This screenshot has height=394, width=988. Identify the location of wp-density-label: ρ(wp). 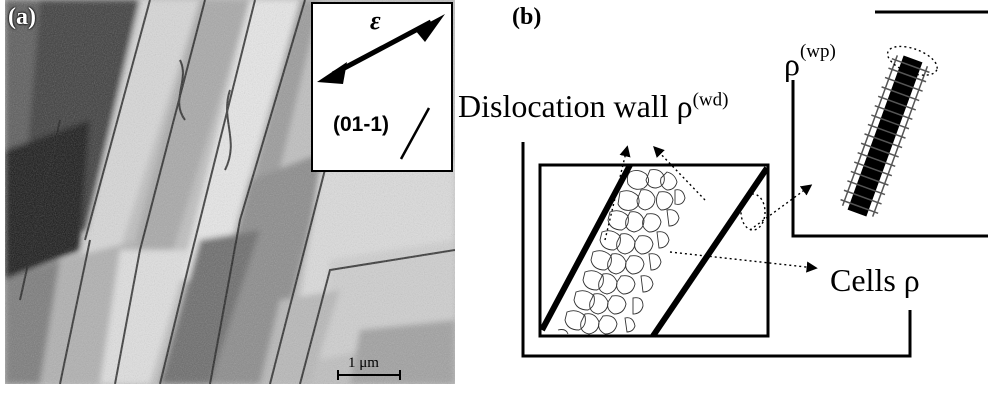
(810, 61).